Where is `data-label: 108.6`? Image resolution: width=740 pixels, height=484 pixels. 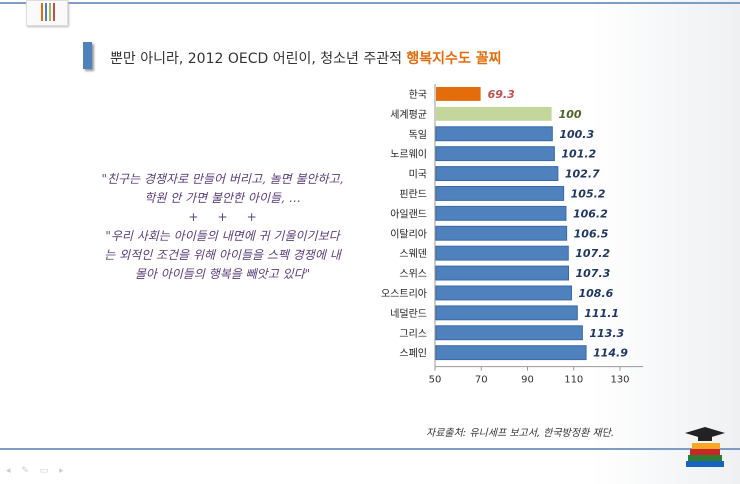 data-label: 108.6 is located at coordinates (596, 293).